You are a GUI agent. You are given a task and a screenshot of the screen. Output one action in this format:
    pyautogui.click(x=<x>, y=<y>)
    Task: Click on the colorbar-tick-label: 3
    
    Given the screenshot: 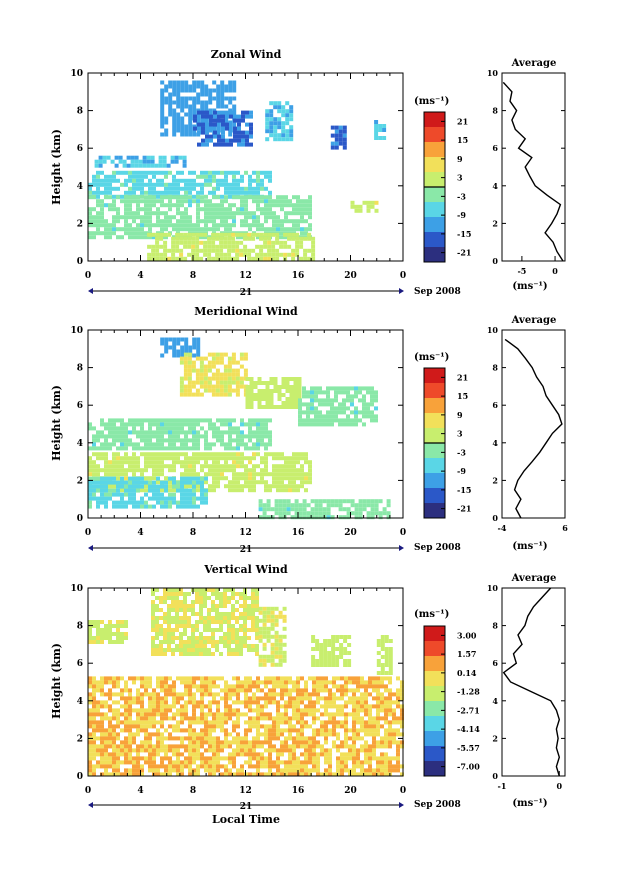 What is the action you would take?
    pyautogui.click(x=460, y=178)
    